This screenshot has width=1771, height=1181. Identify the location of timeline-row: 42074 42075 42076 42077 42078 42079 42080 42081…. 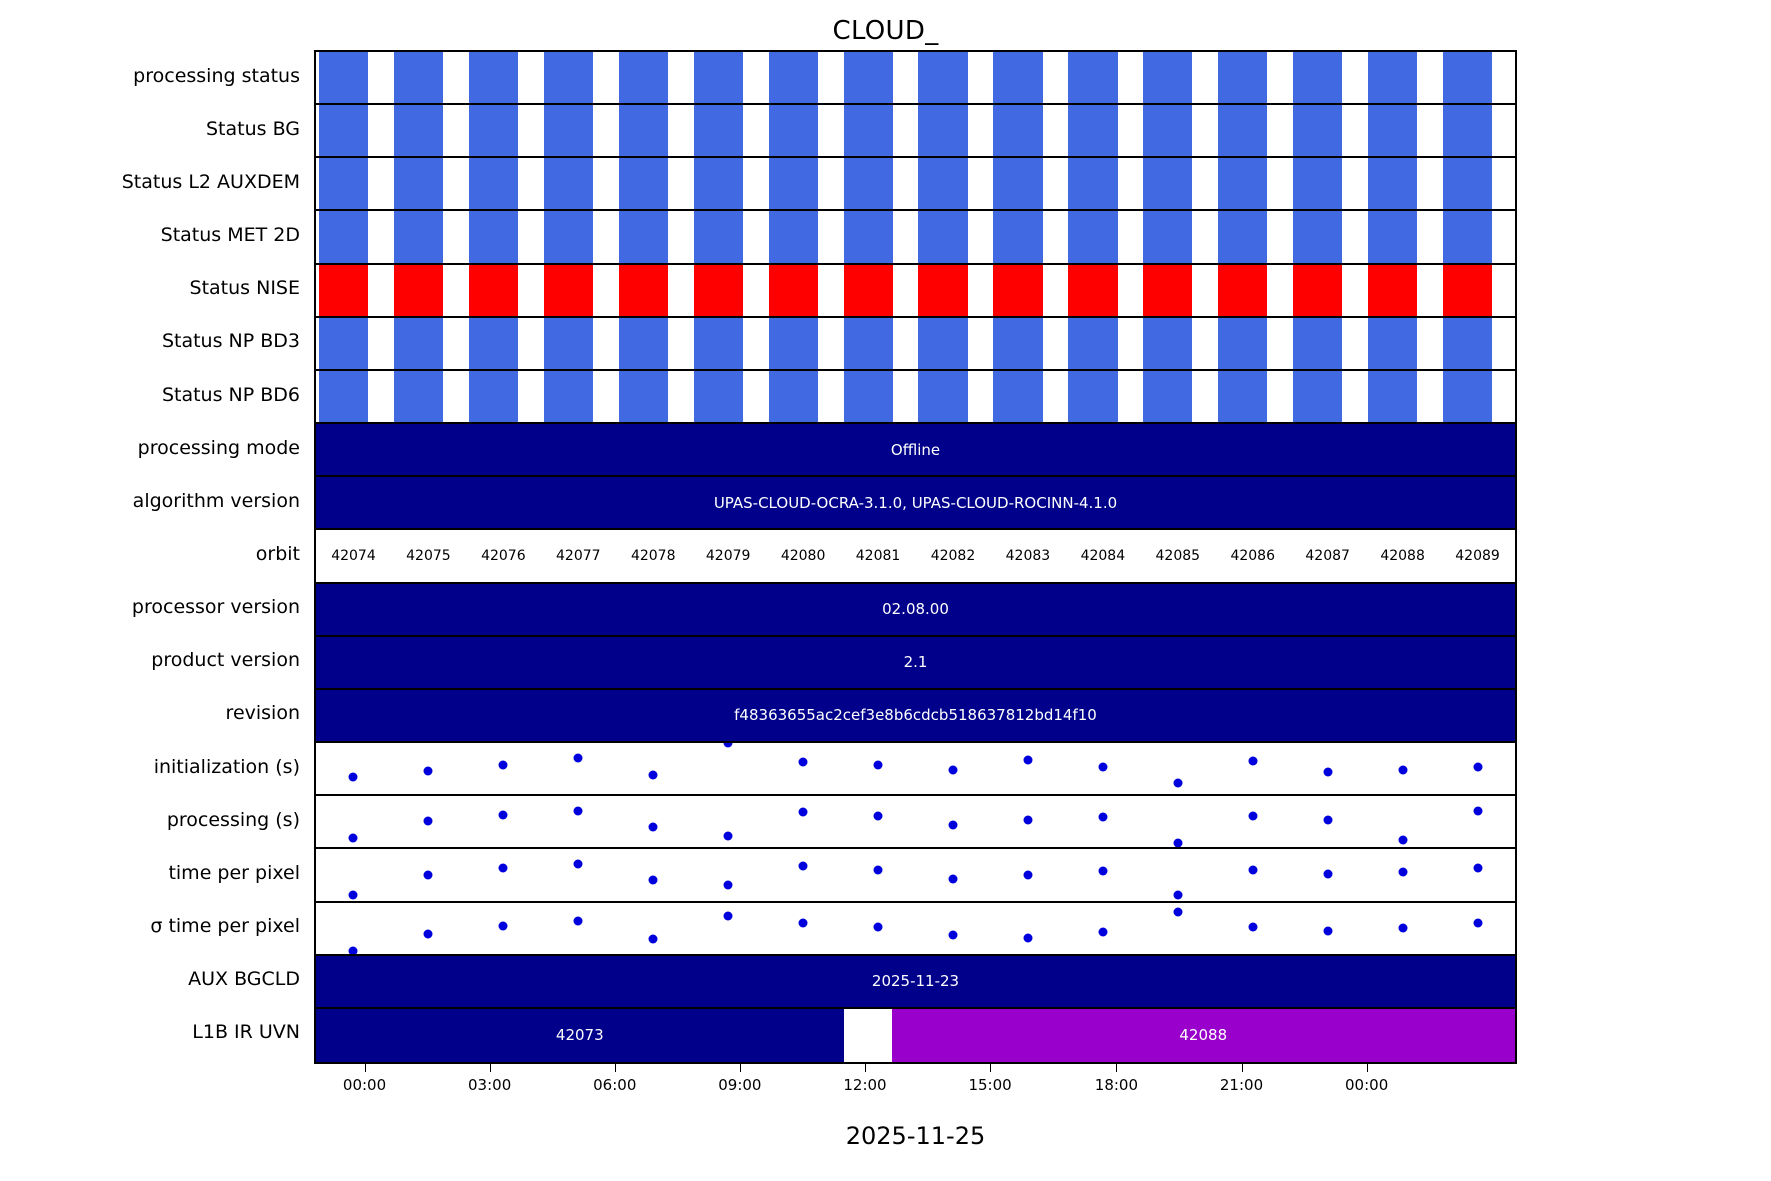
(915, 557).